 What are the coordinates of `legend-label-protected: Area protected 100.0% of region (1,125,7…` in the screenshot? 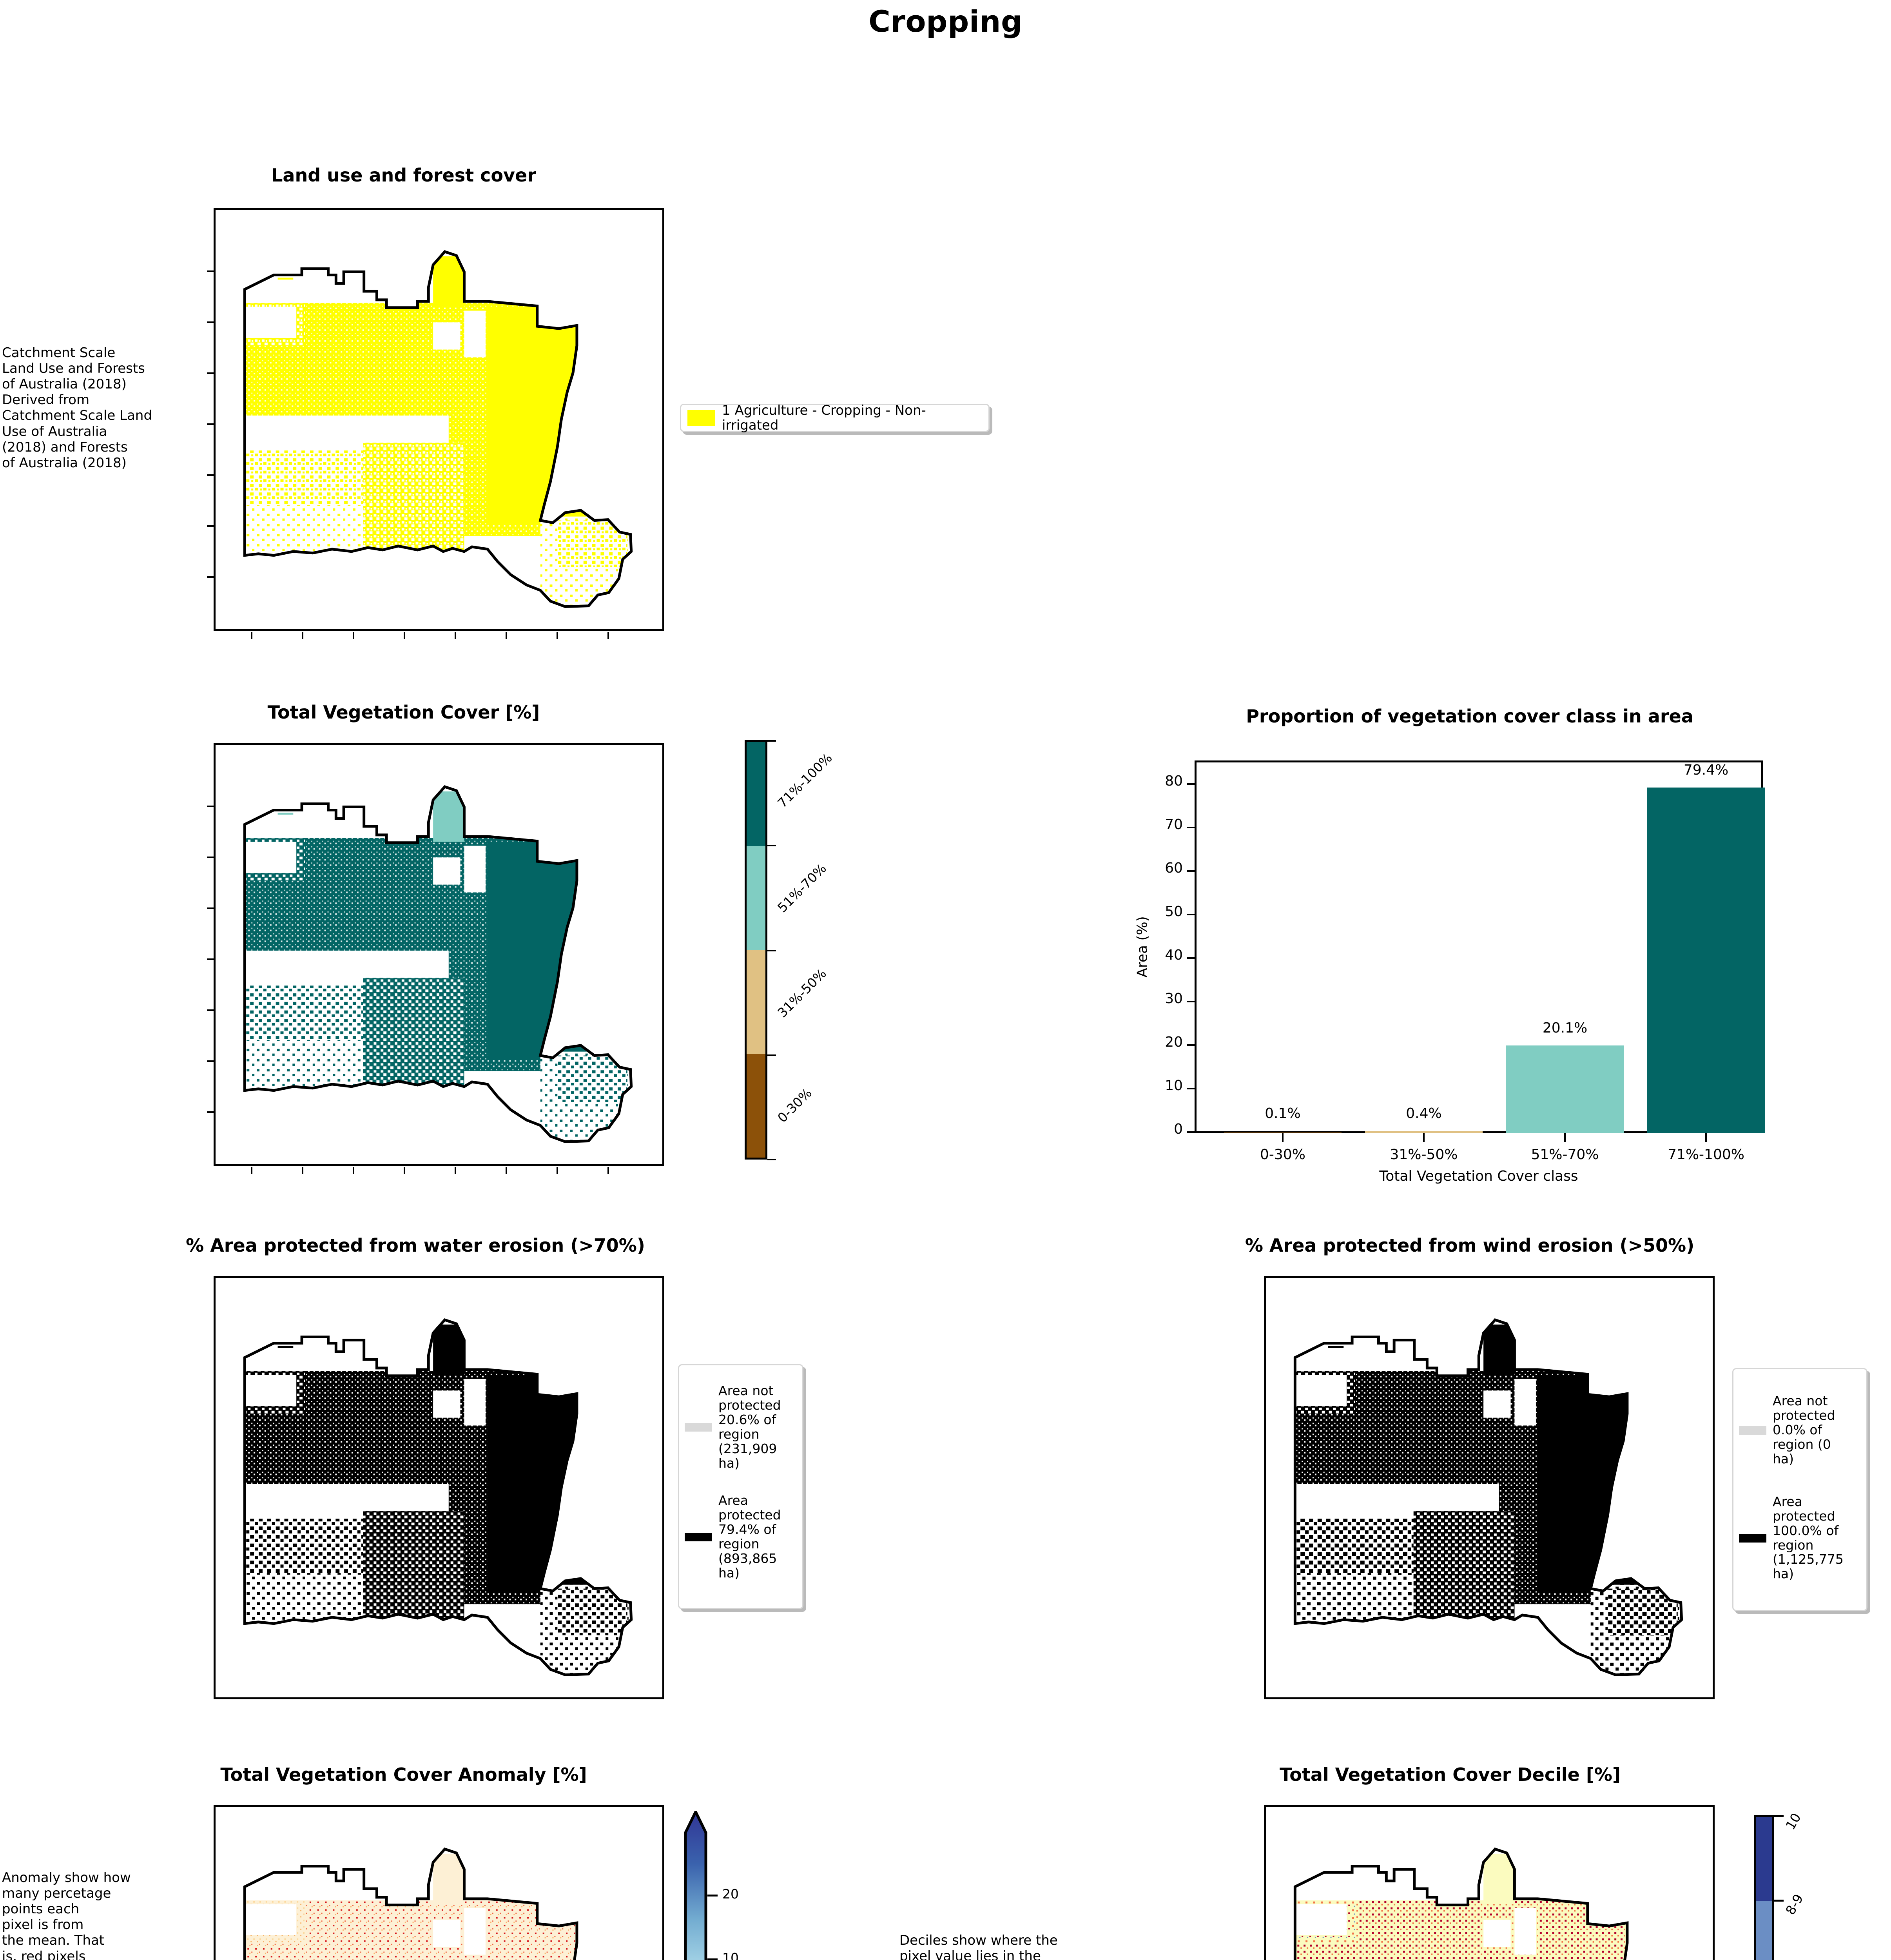 It's located at (1808, 1538).